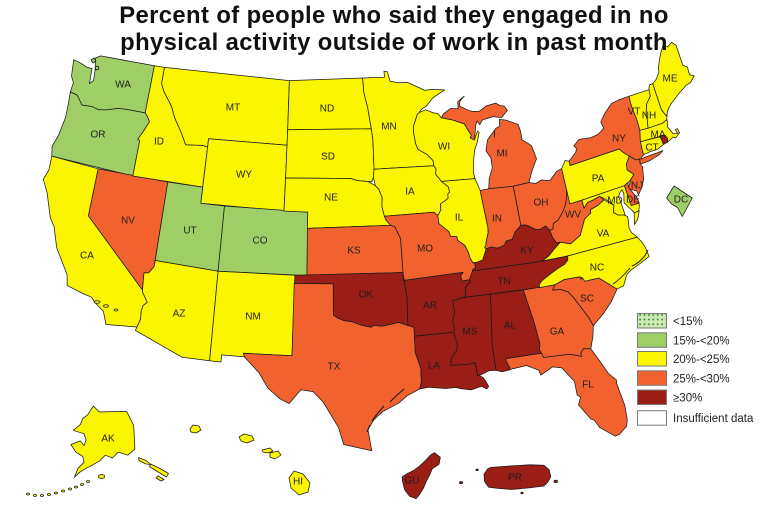 The width and height of the screenshot is (760, 507). Describe the element at coordinates (510, 326) in the screenshot. I see `svg-text: AL` at that location.